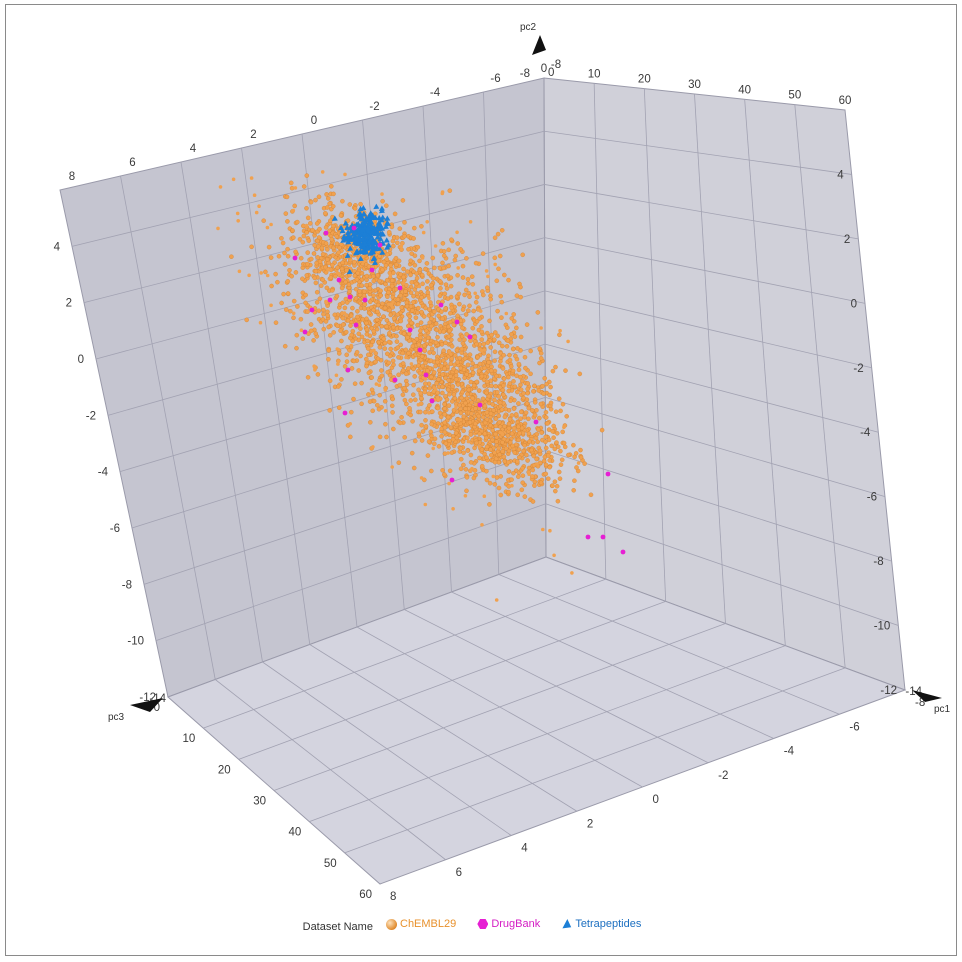 The height and width of the screenshot is (962, 962). Describe the element at coordinates (330, 864) in the screenshot. I see `pc3-tick-label: 50` at that location.